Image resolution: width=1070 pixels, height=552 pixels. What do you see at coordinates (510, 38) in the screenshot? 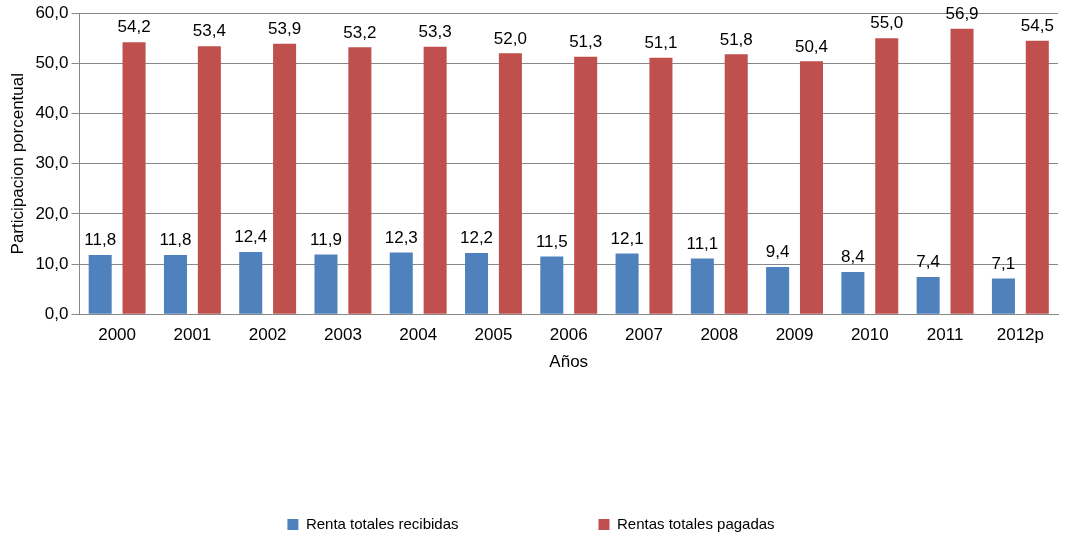
I see `data-label: 52,0` at bounding box center [510, 38].